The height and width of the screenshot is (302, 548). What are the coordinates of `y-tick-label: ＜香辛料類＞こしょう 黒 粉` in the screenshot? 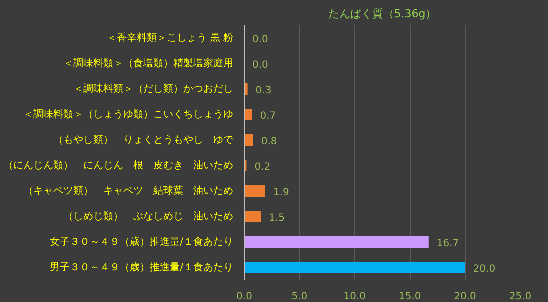 It's located at (170, 38).